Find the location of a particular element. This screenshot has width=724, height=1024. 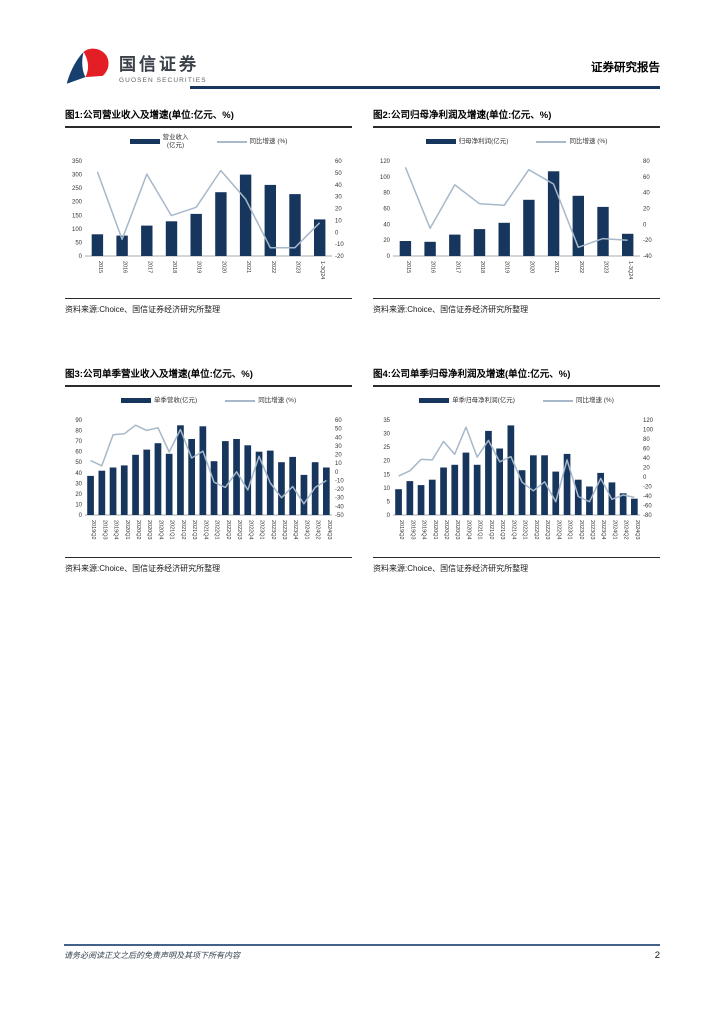

brand-name-cn: 国信证券 is located at coordinates (159, 64).